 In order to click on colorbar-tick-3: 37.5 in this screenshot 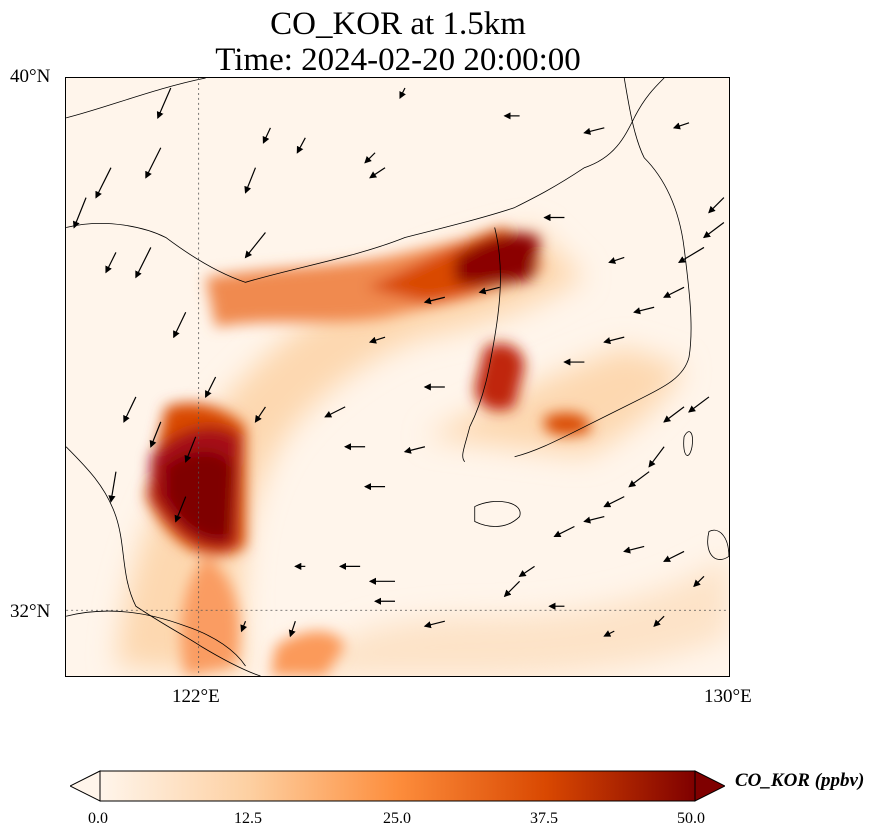, I will do `click(544, 818)`.